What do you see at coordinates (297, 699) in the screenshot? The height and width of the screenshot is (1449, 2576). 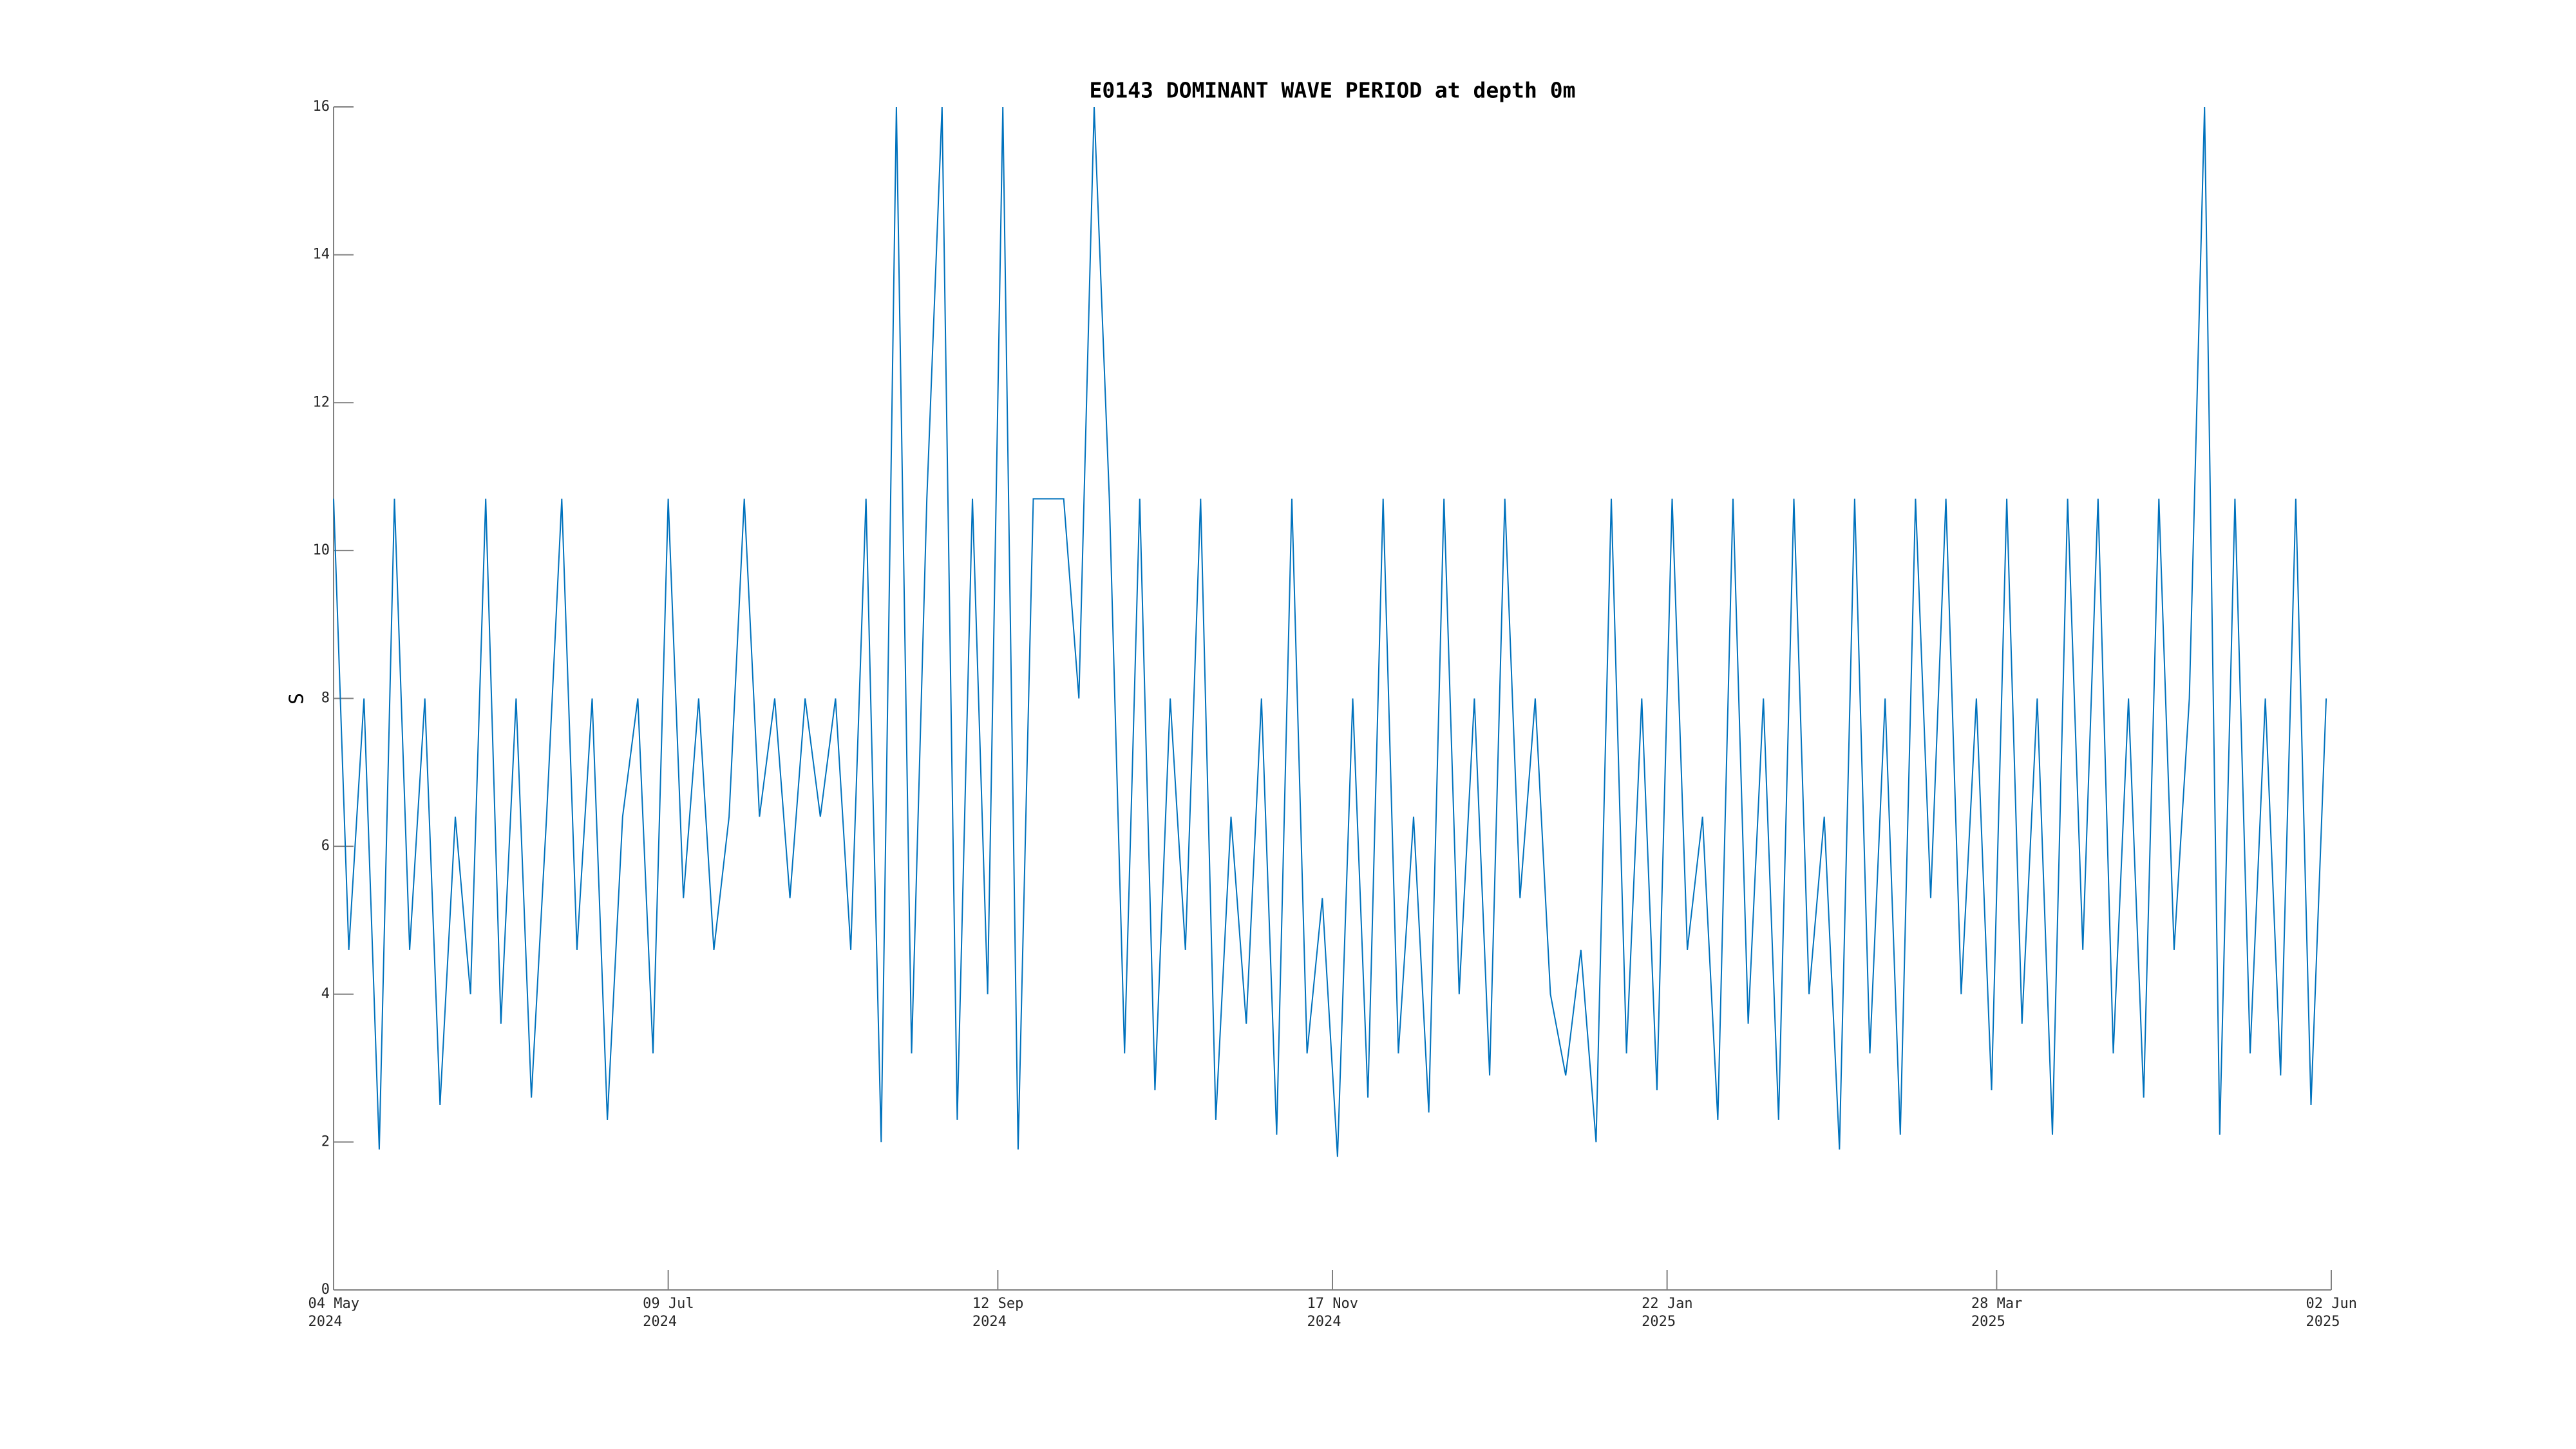 I see `y-axis-label: S` at bounding box center [297, 699].